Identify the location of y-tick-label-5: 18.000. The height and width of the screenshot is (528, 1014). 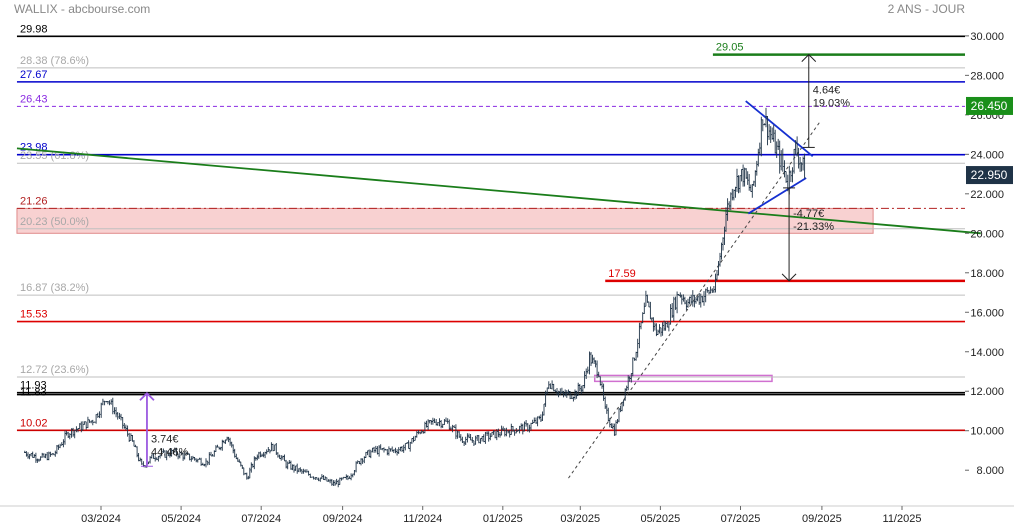
(987, 274).